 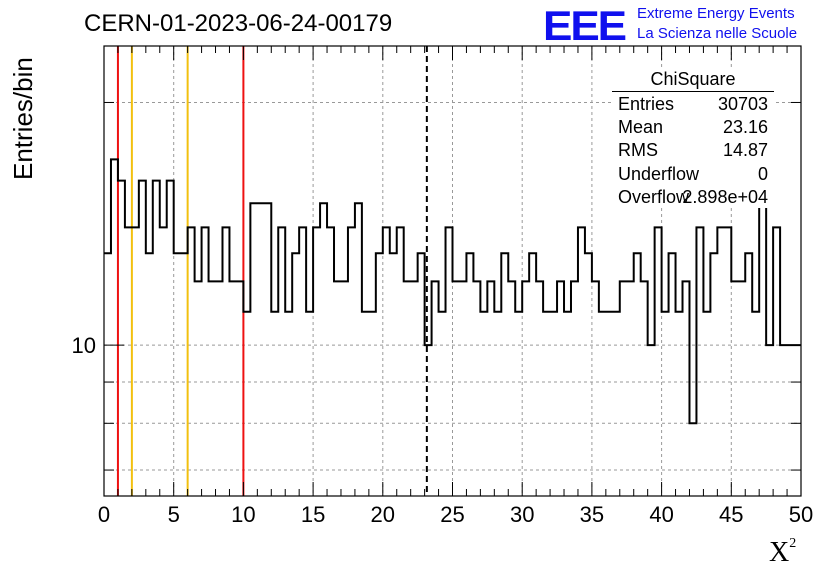 What do you see at coordinates (104, 514) in the screenshot?
I see `x-tick-label: 0` at bounding box center [104, 514].